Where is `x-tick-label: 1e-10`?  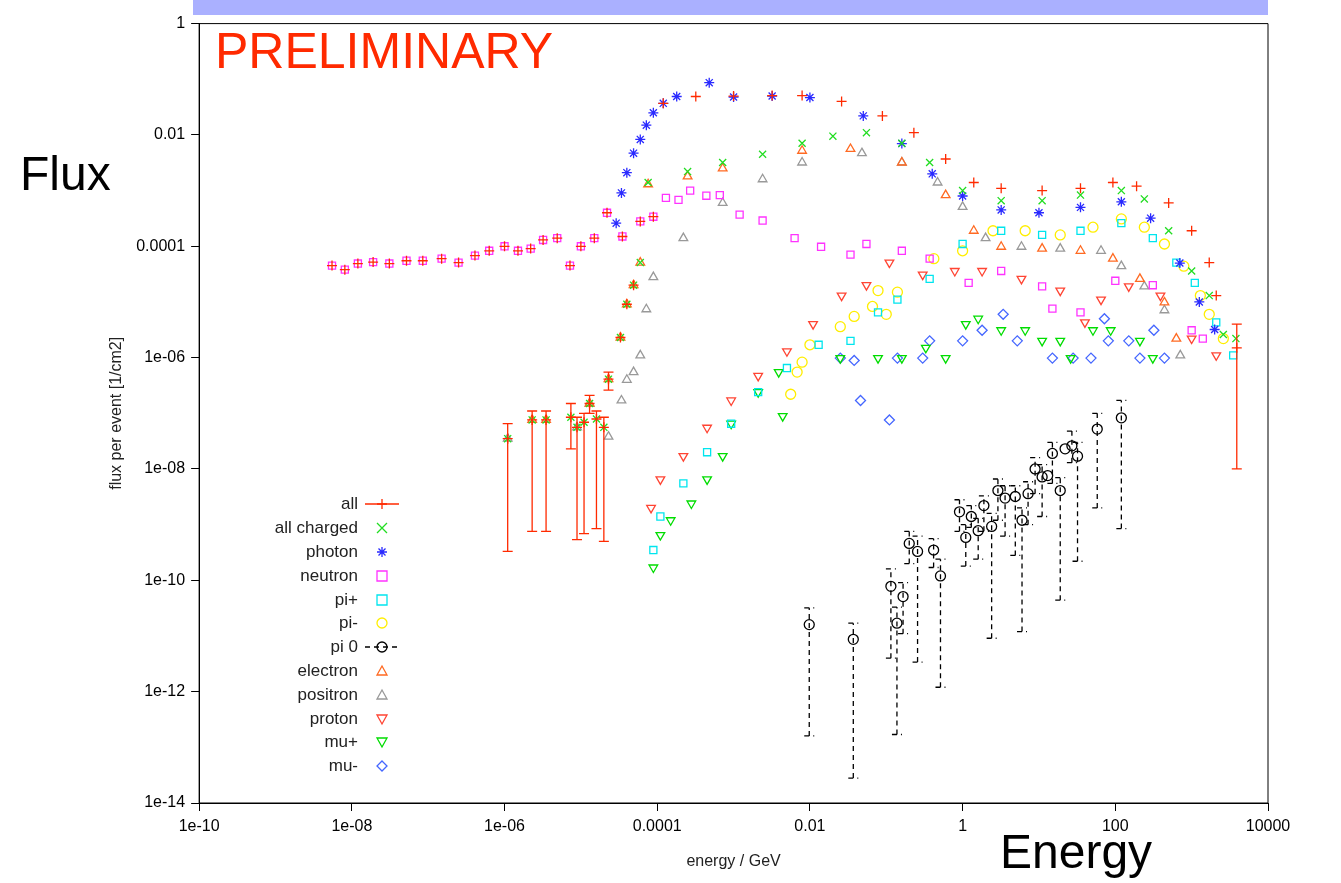 x-tick-label: 1e-10 is located at coordinates (199, 826).